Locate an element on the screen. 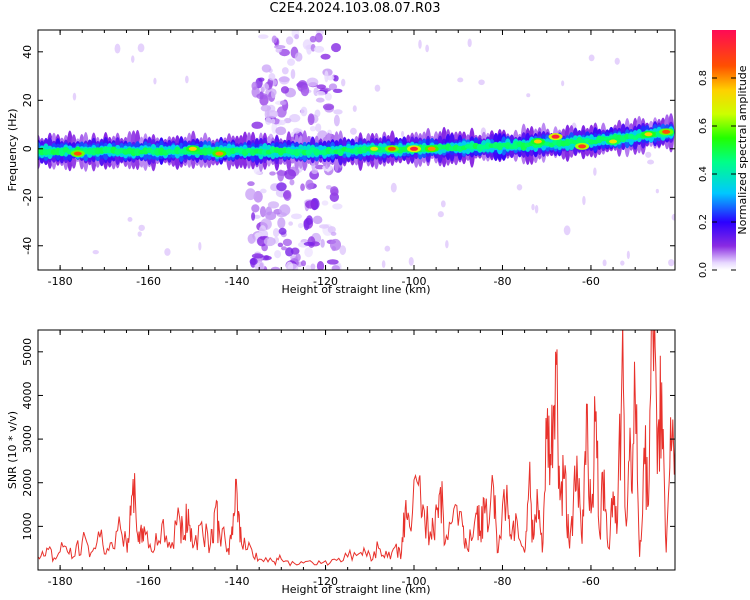 The image size is (750, 600). snr-x-tick-label: -80 is located at coordinates (502, 581).